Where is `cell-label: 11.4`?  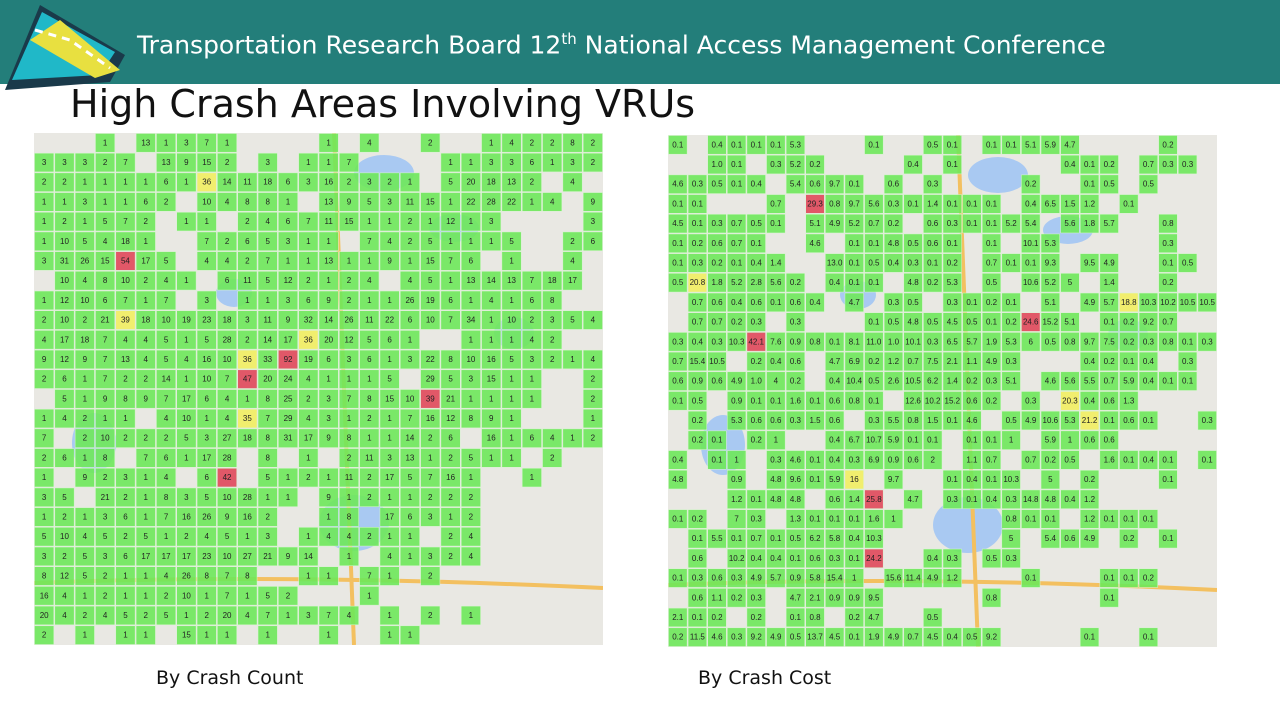
cell-label: 11.4 is located at coordinates (914, 578).